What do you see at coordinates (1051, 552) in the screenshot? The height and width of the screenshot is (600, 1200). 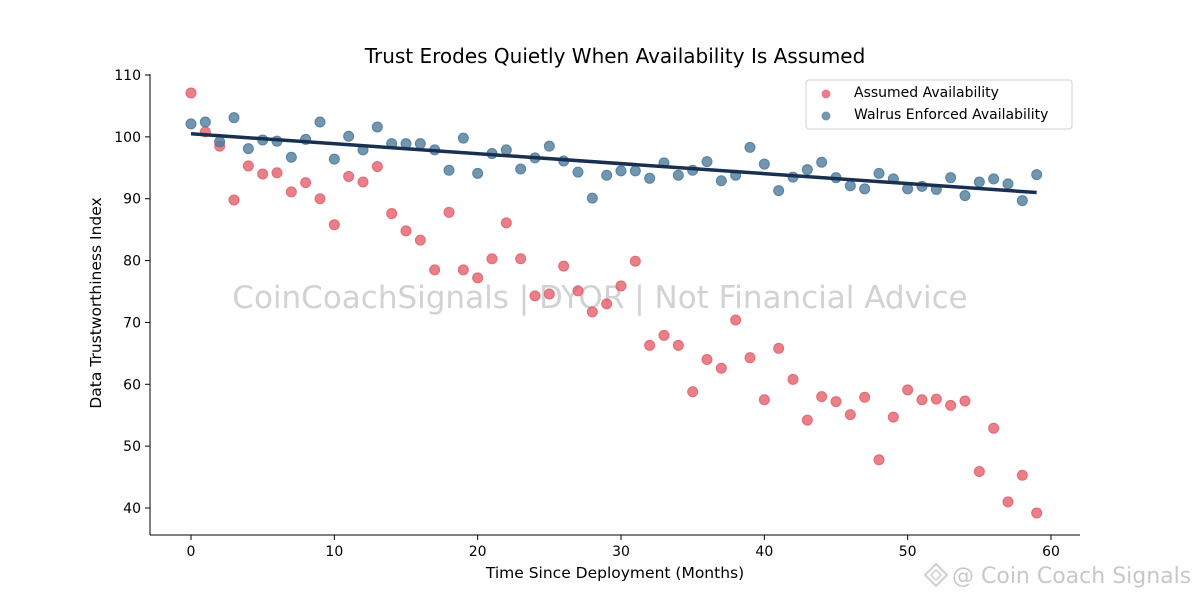 I see `x-tick-label: 60` at bounding box center [1051, 552].